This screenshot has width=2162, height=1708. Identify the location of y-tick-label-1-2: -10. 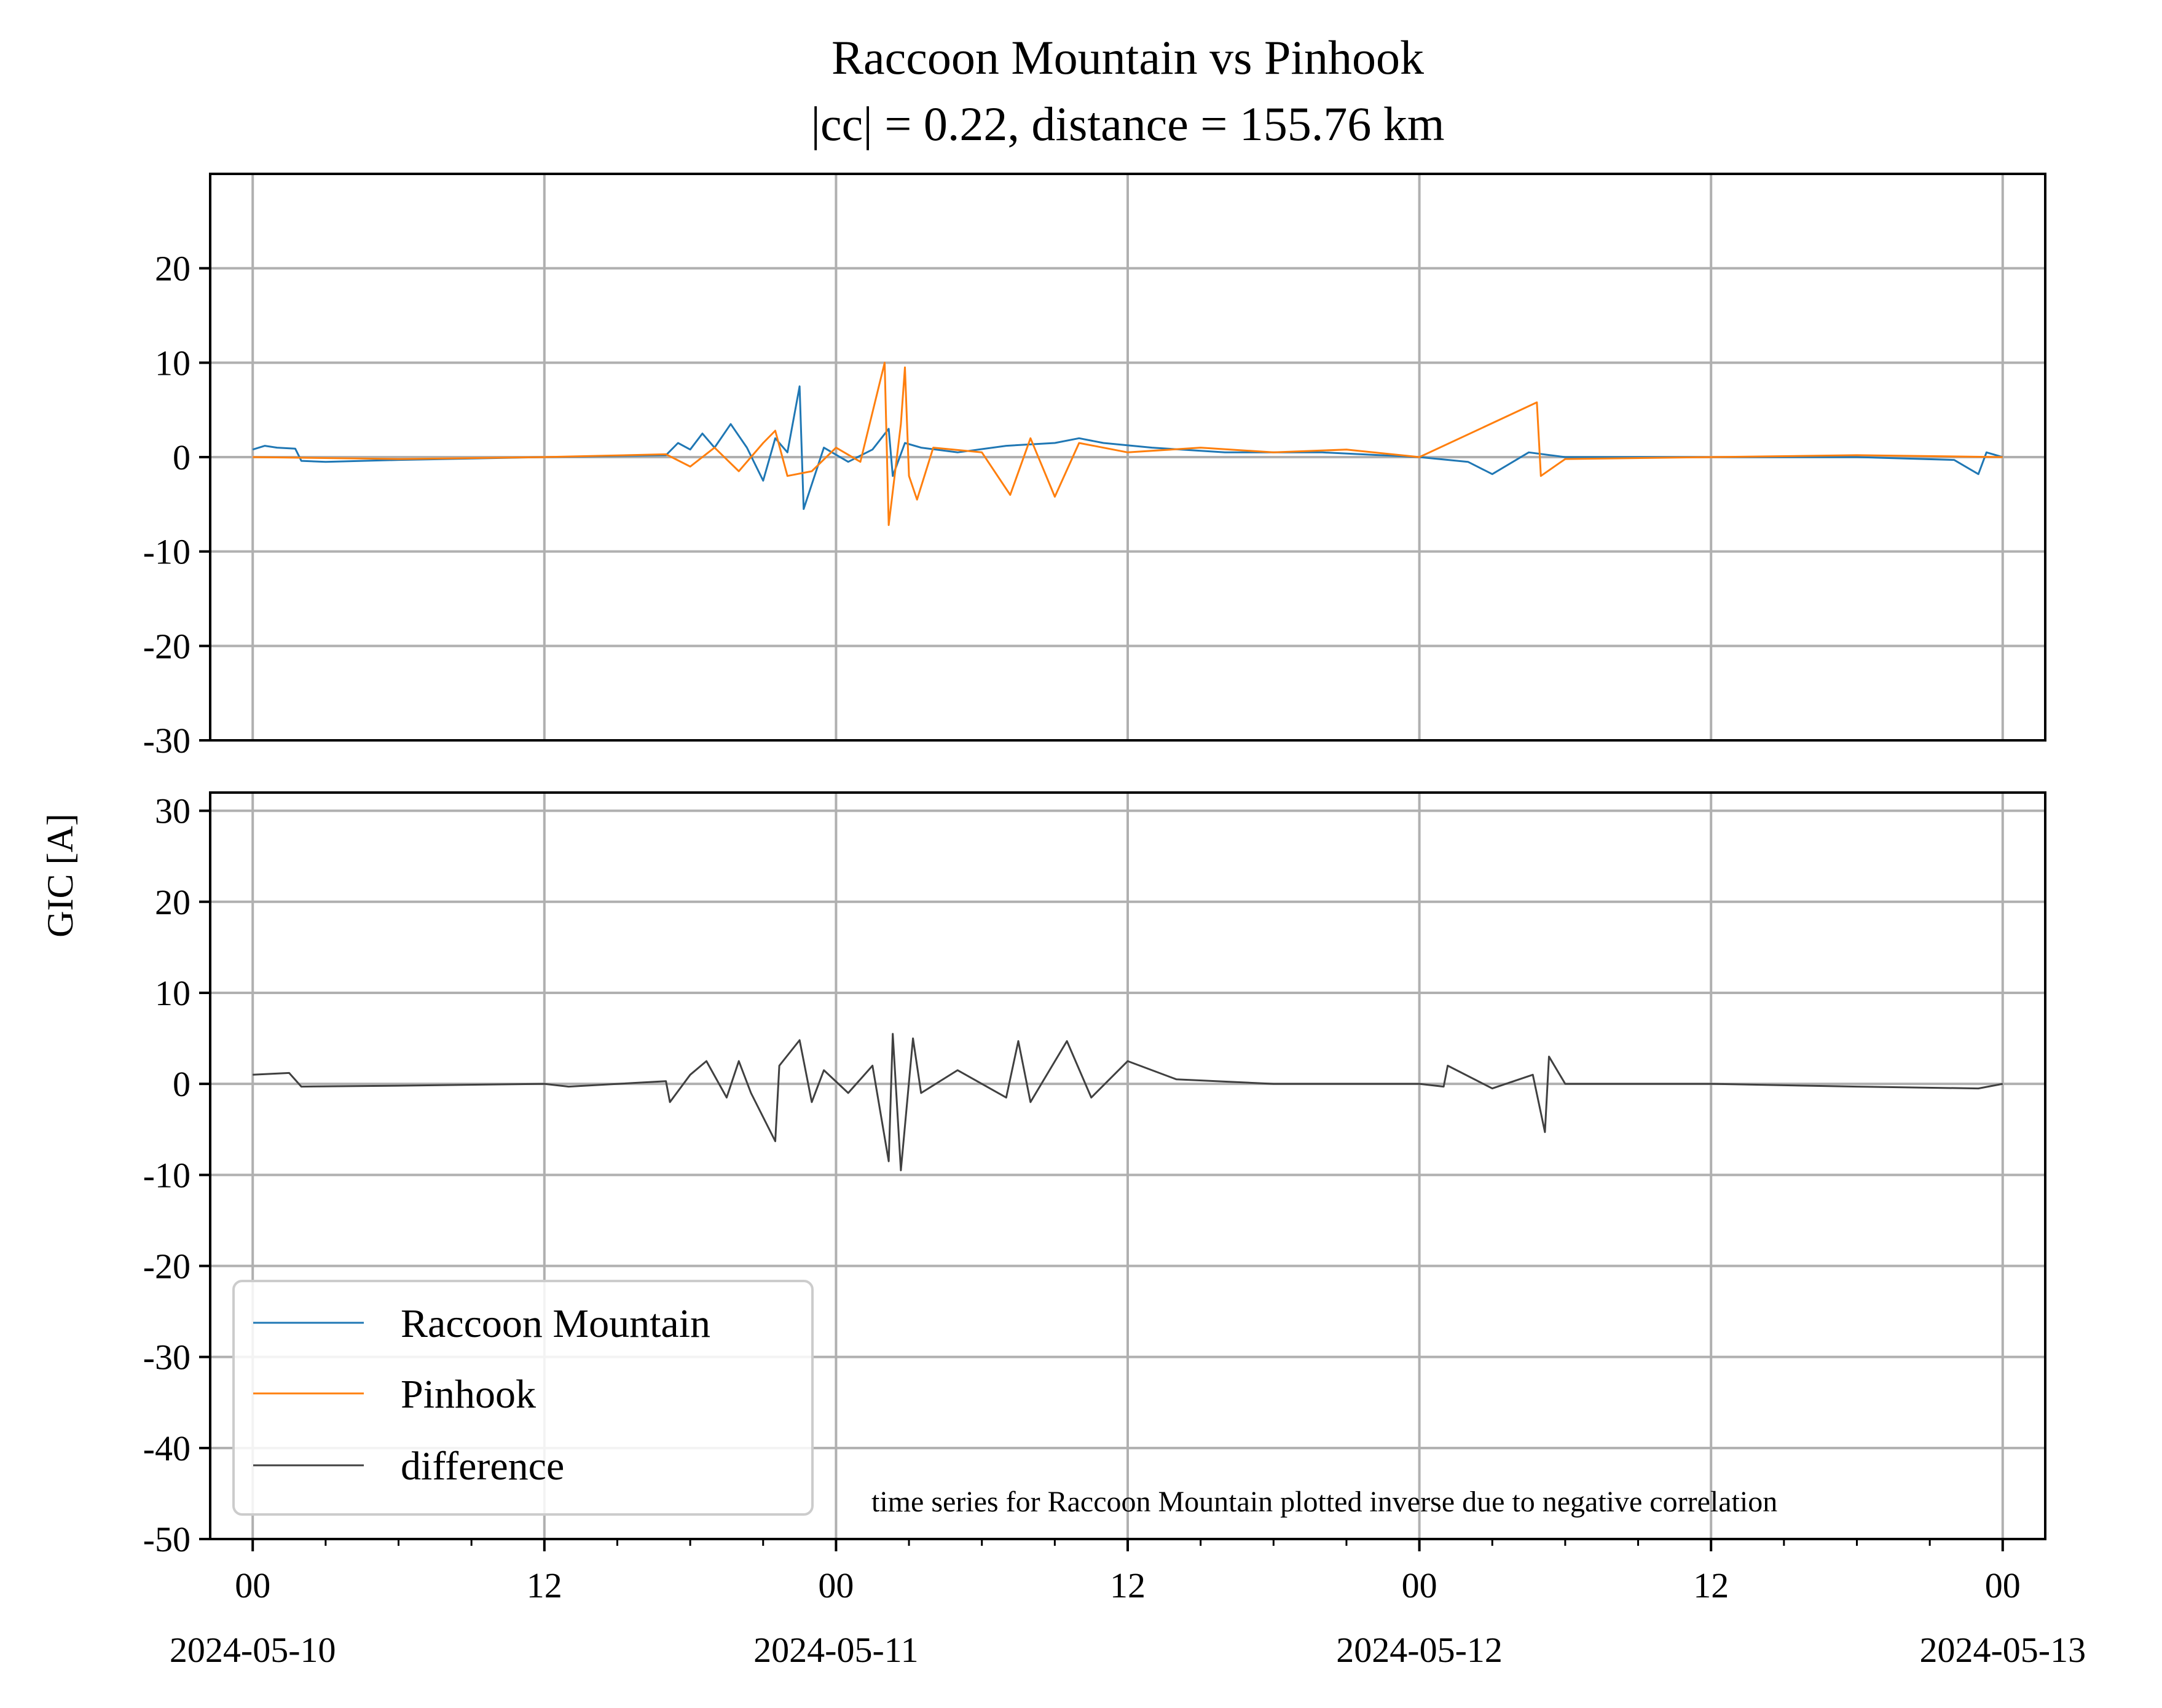
(167, 552).